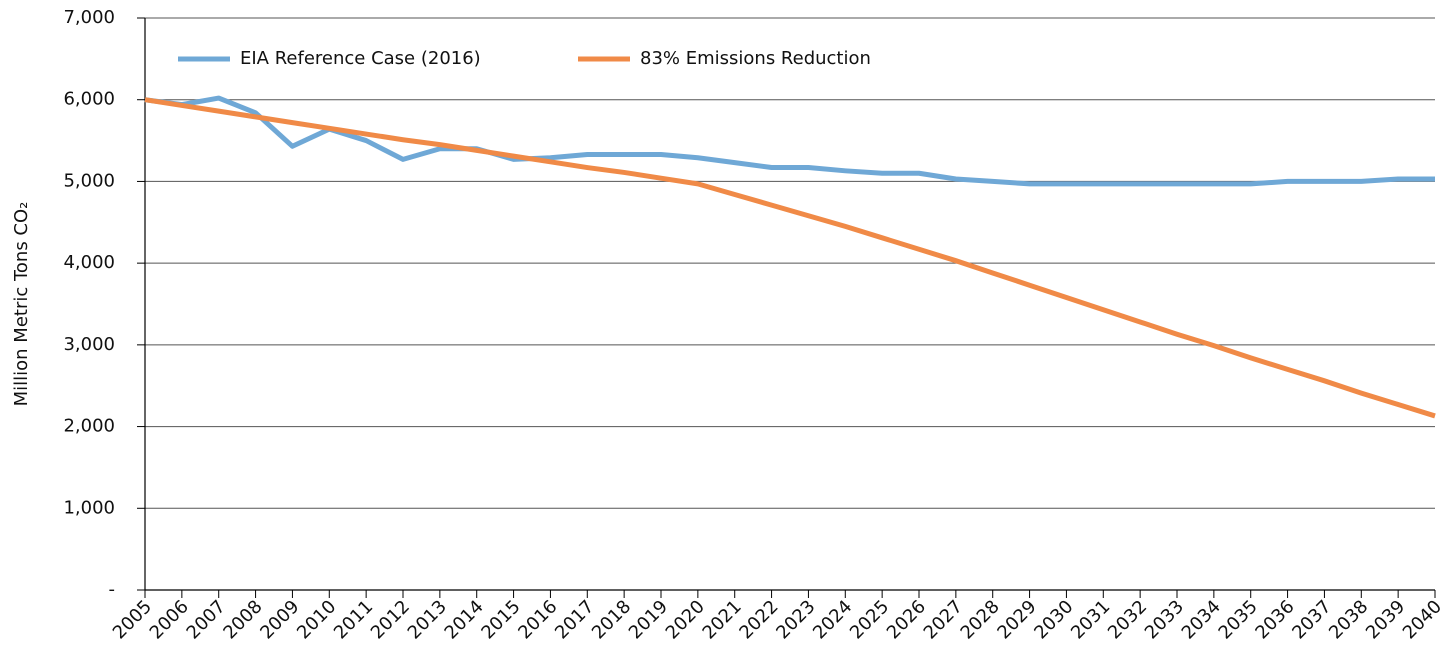  I want to click on x-tick-label: 2008, so click(242, 619).